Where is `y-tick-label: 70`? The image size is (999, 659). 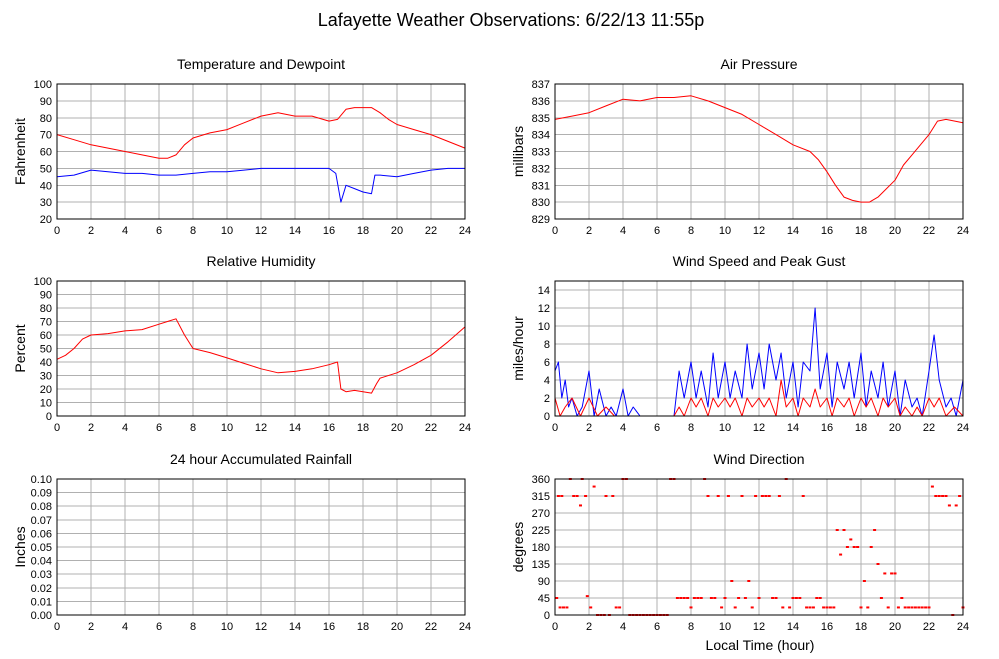
y-tick-label: 70 is located at coordinates (46, 136).